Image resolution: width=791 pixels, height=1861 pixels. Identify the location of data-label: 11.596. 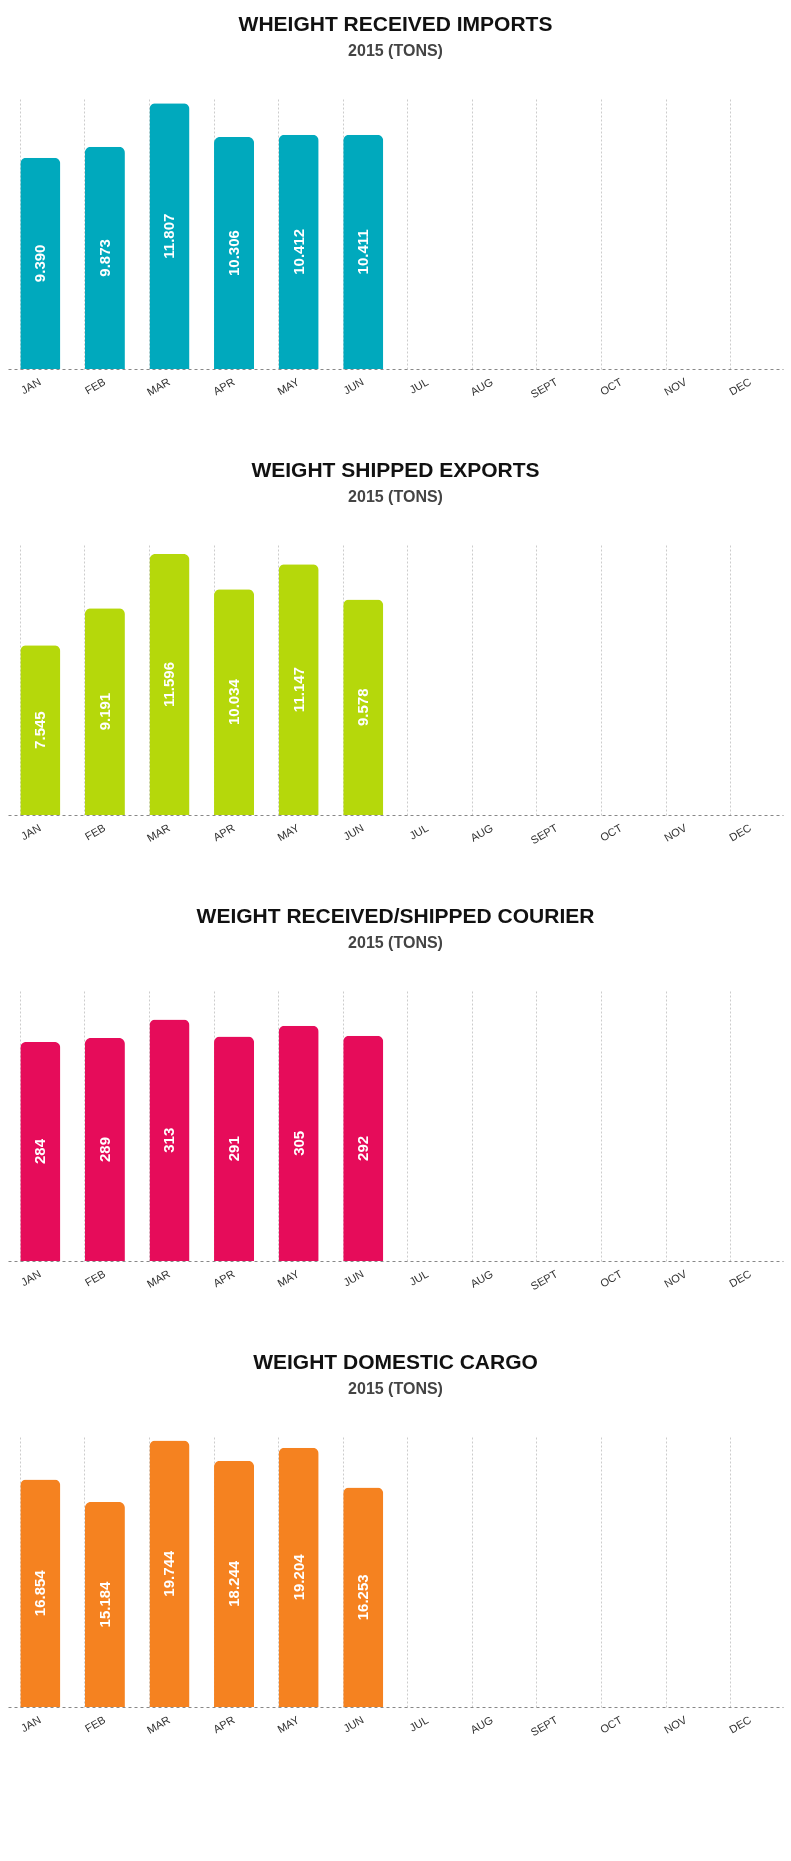
(169, 685).